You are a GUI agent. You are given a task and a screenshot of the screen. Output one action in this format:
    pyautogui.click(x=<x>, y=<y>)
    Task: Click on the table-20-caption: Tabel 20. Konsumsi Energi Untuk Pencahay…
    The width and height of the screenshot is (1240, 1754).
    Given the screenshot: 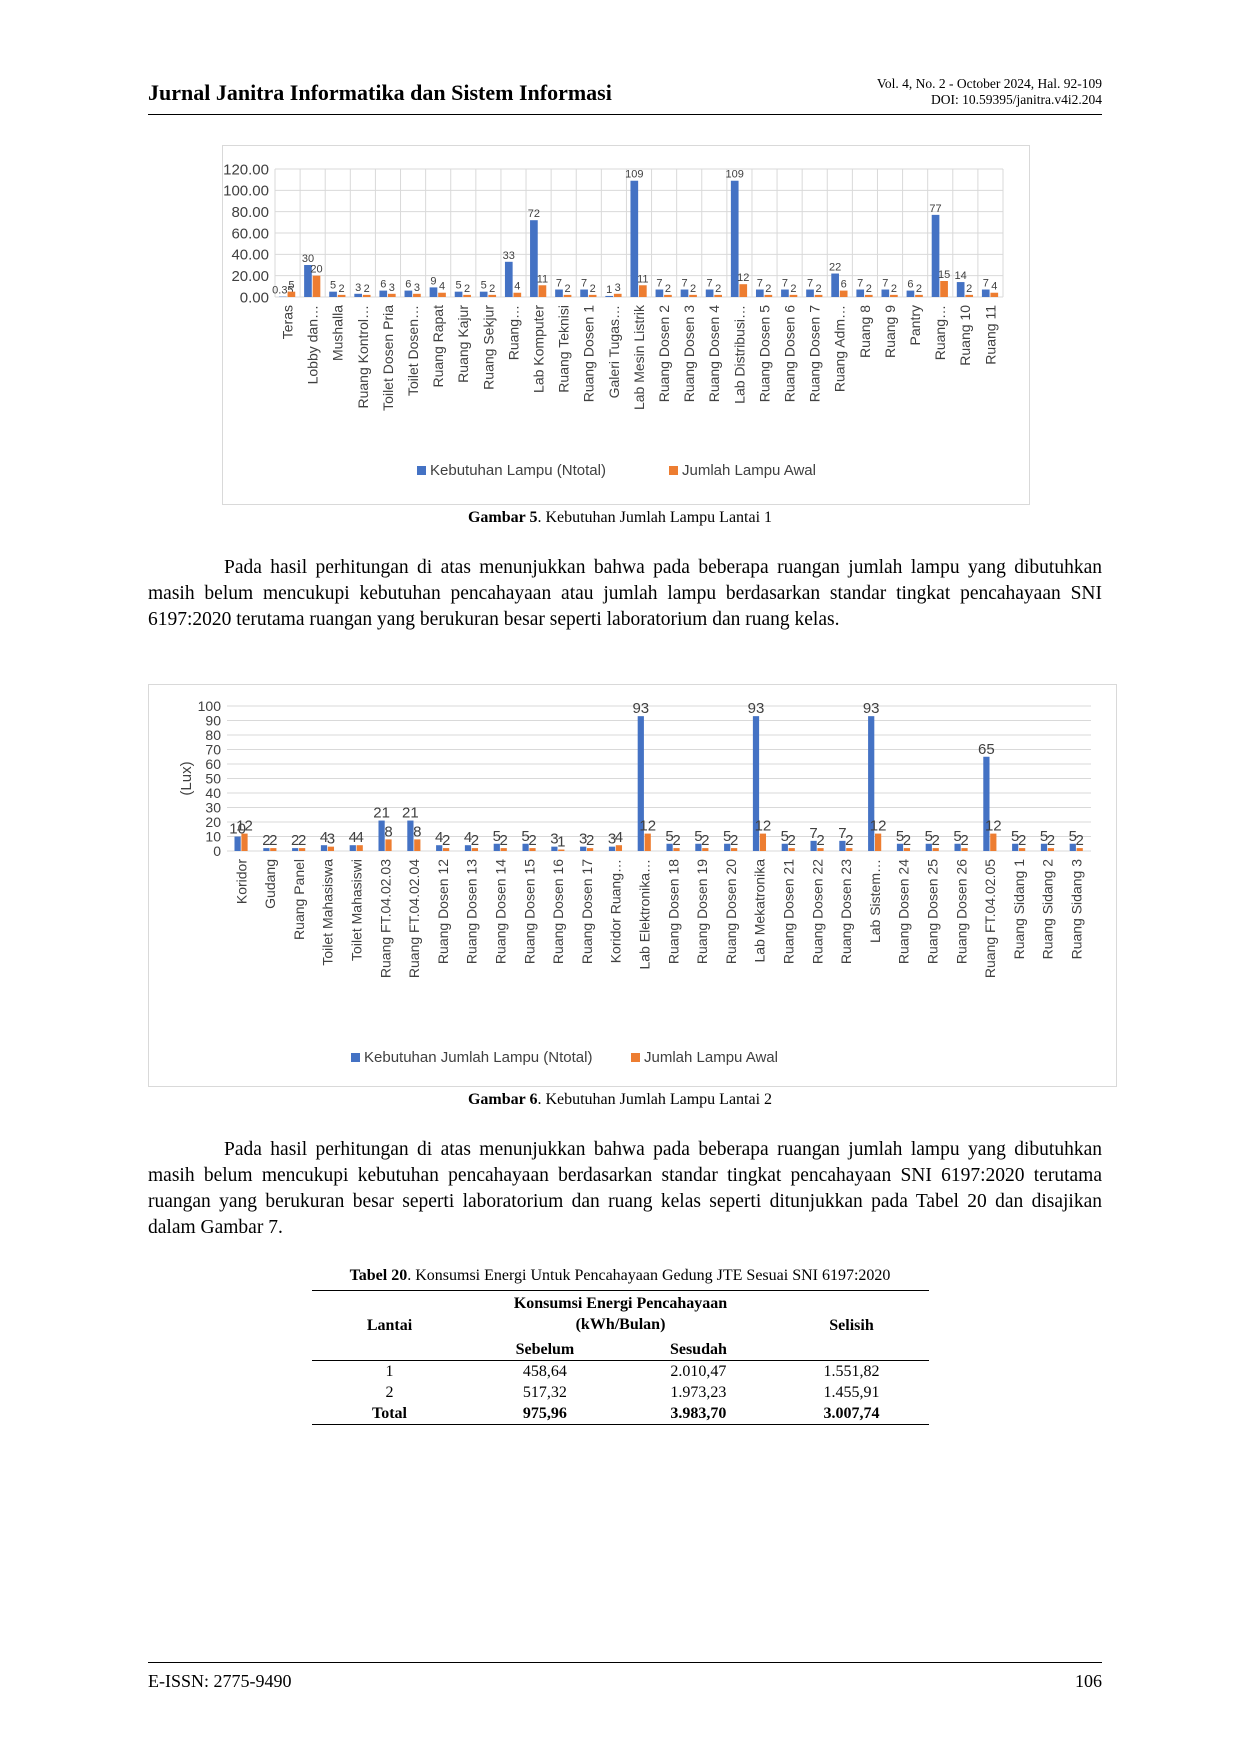 What is the action you would take?
    pyautogui.click(x=620, y=1276)
    